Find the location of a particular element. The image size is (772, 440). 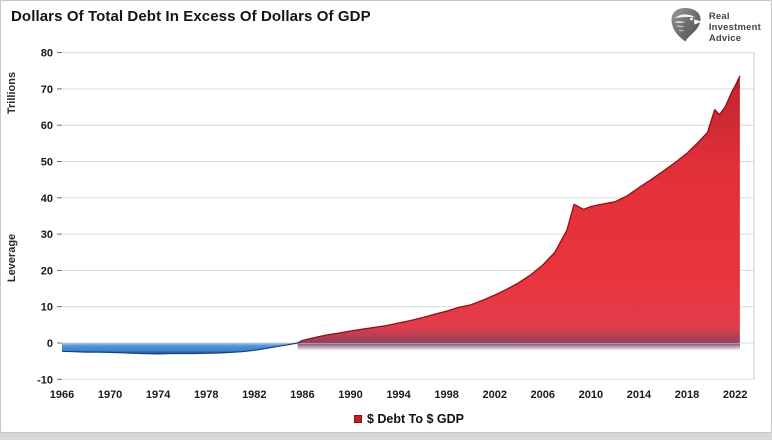

x-tick-label: 1998 is located at coordinates (446, 395).